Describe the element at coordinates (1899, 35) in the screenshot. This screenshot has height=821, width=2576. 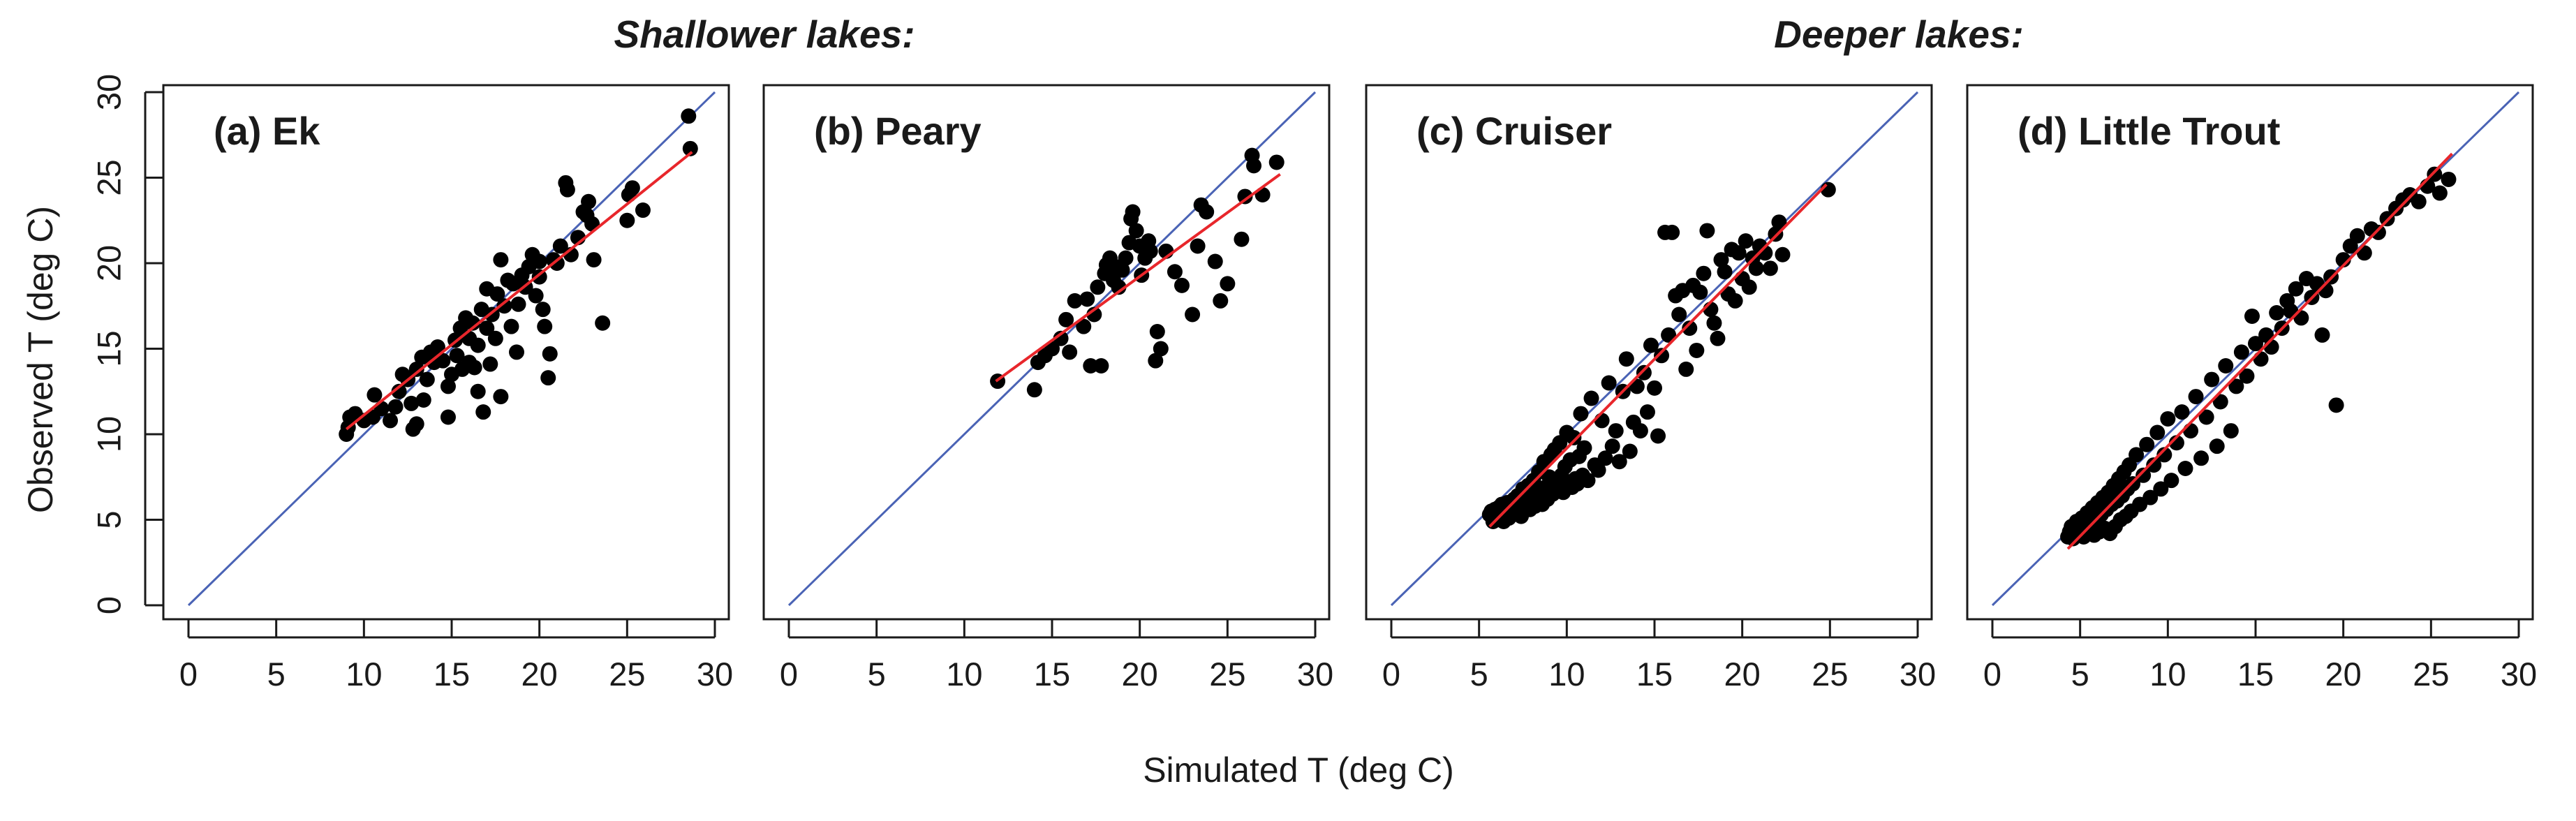
I see `group-title-deeper: Deeper lakes:` at that location.